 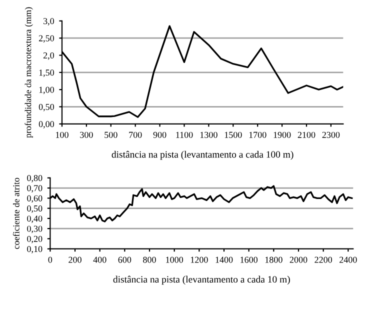 I want to click on y-tick-label: 2,50, so click(x=46, y=39).